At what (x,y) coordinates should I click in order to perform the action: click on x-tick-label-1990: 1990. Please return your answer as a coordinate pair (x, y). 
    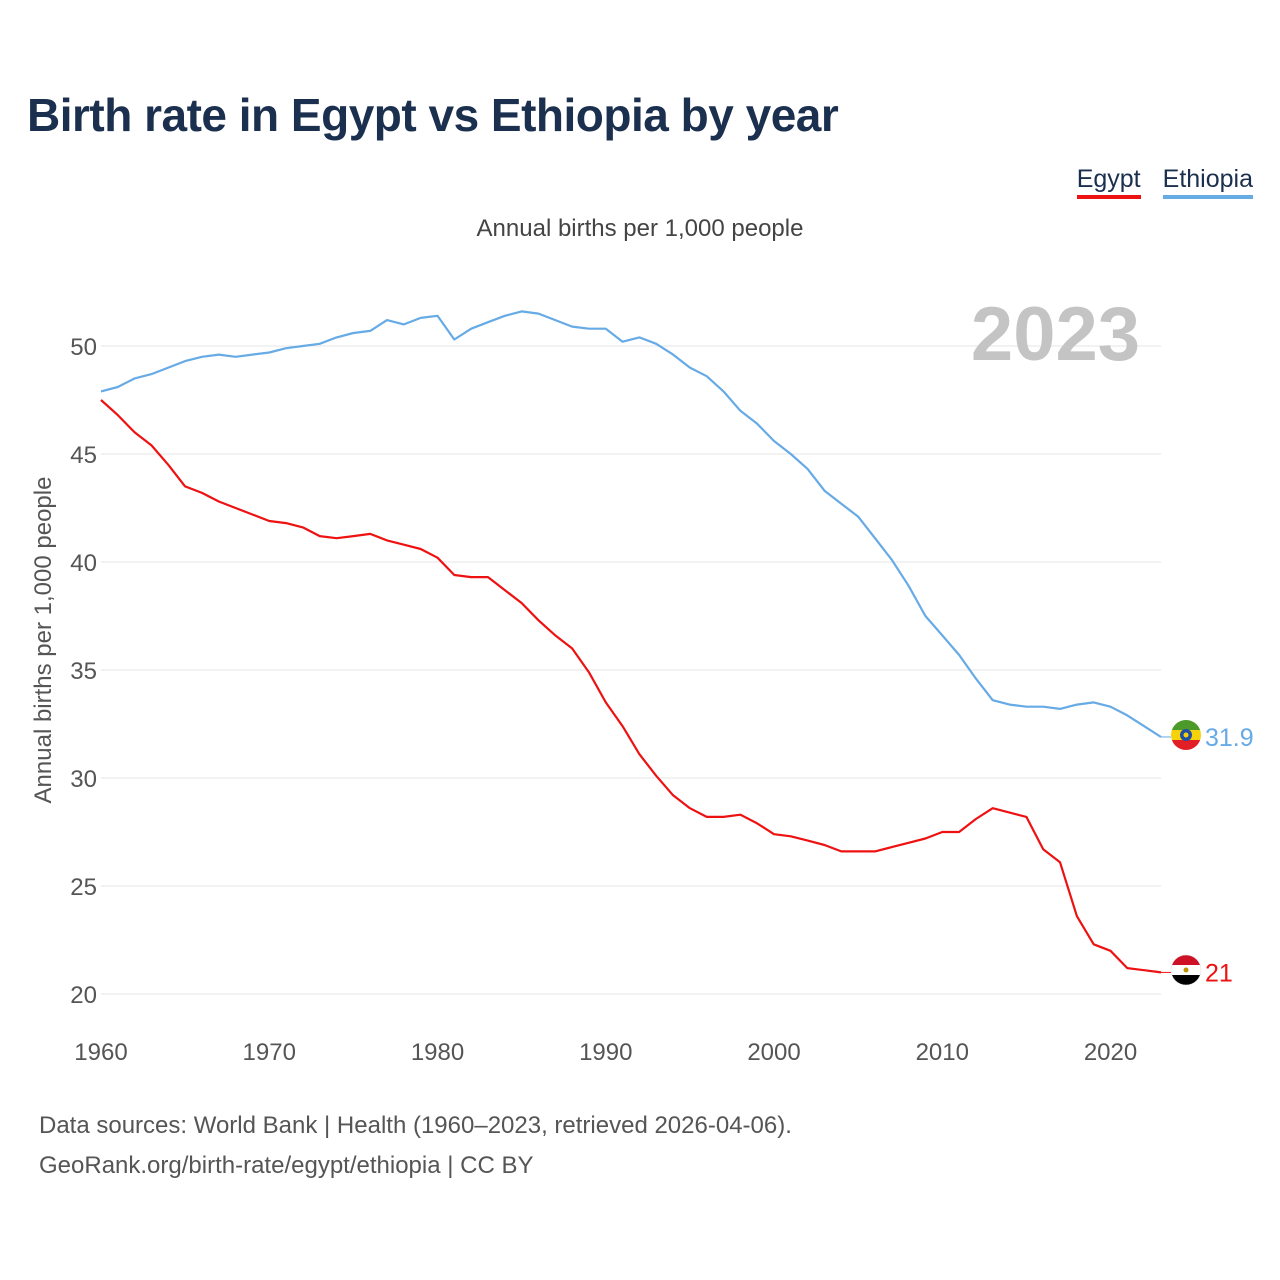
    Looking at the image, I should click on (605, 1052).